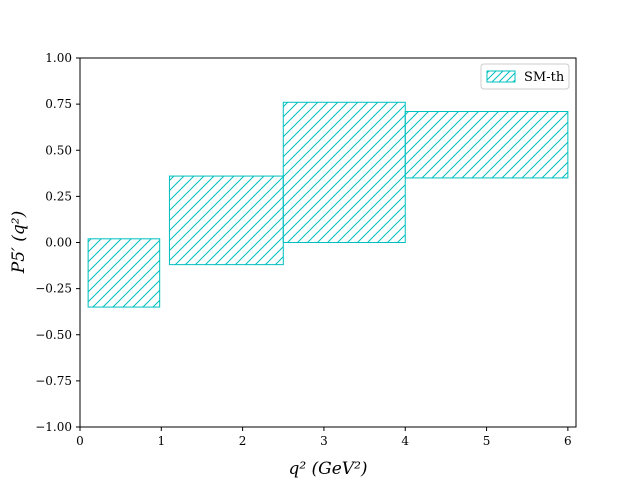  I want to click on y-tick-label: −0.75, so click(53, 381).